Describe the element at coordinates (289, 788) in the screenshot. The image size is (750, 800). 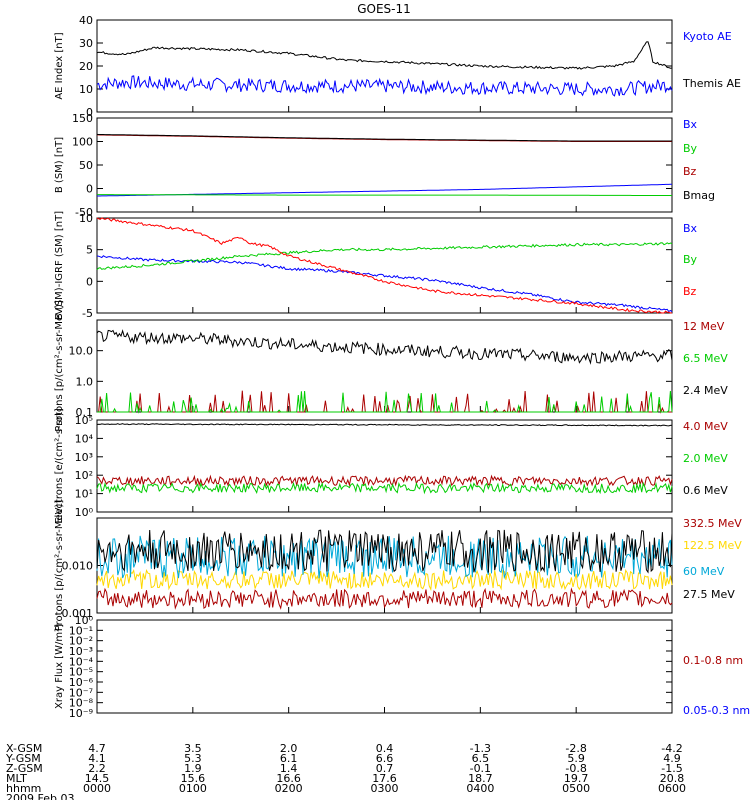
I see `x-tick-label: 0200` at that location.